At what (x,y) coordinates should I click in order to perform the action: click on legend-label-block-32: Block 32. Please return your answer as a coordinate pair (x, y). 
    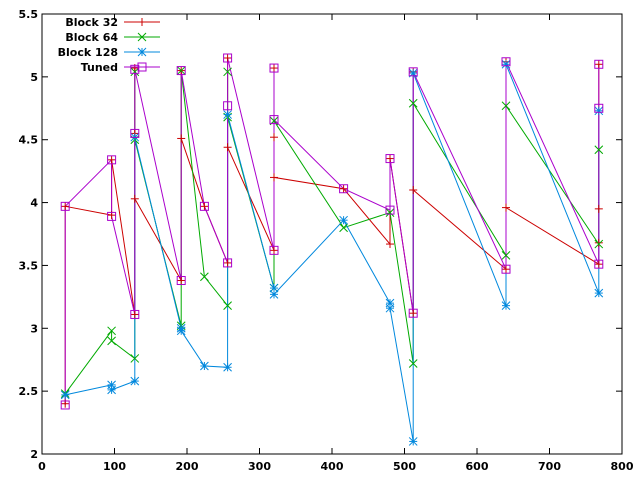
    Looking at the image, I should click on (91, 22).